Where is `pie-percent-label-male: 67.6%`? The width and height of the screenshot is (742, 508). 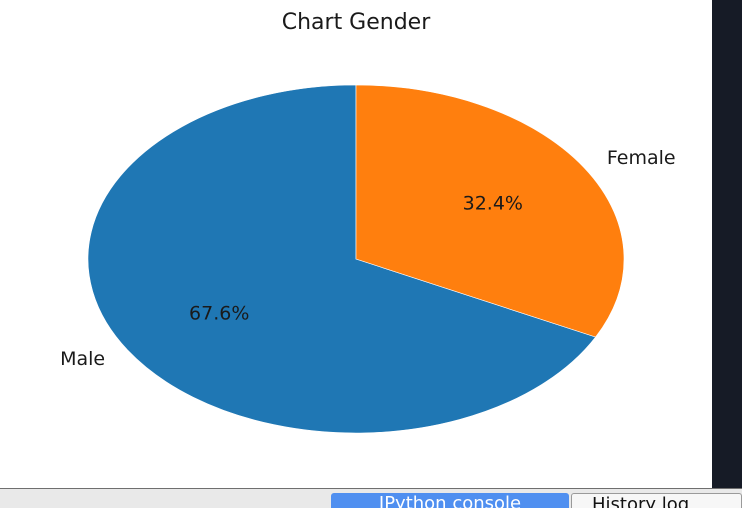 pie-percent-label-male: 67.6% is located at coordinates (219, 313).